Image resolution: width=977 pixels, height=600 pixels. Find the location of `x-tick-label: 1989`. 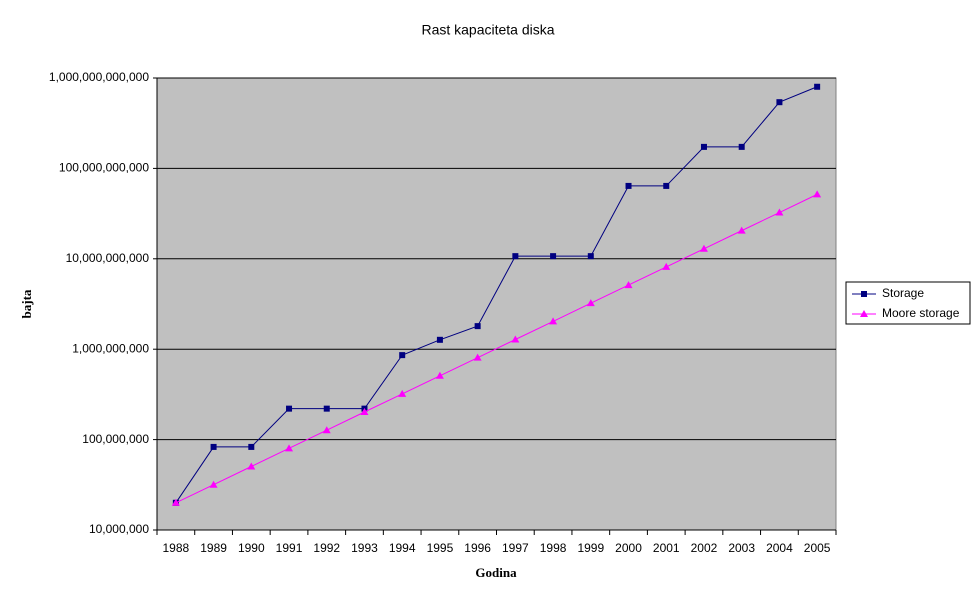

x-tick-label: 1989 is located at coordinates (213, 548).